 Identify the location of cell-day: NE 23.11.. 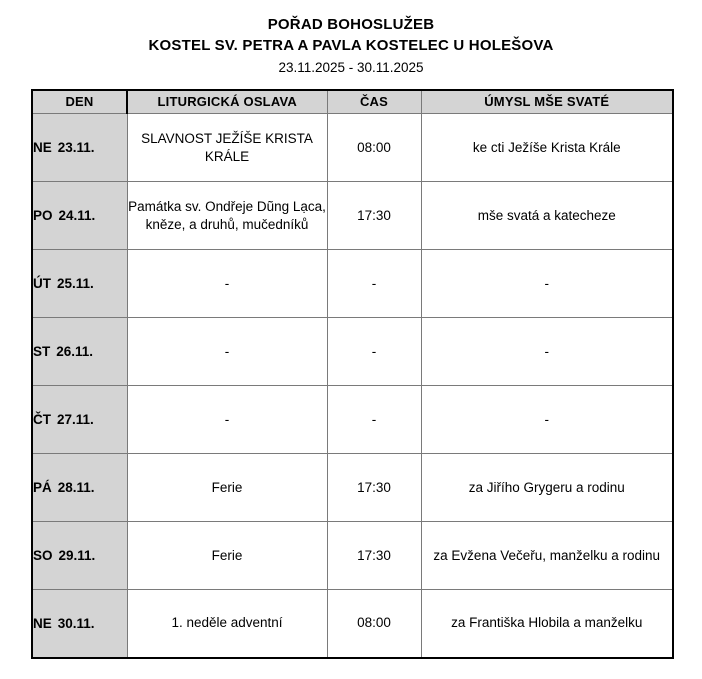
(79, 147).